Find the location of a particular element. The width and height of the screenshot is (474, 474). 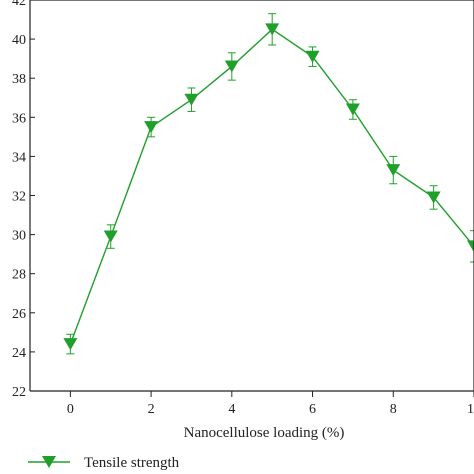

x-axis-title: Nanocellulose loading (%) is located at coordinates (264, 433).